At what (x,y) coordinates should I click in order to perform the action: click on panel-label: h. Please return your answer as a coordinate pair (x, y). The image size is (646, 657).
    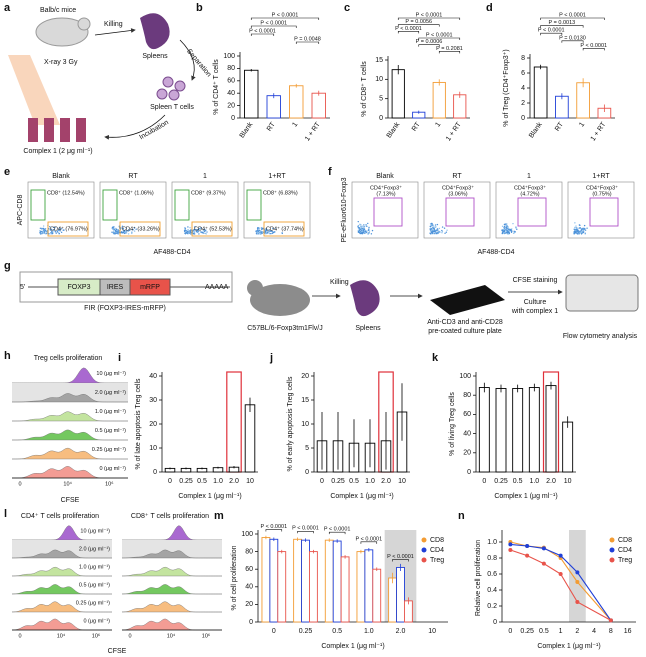
    Looking at the image, I should click on (7, 356).